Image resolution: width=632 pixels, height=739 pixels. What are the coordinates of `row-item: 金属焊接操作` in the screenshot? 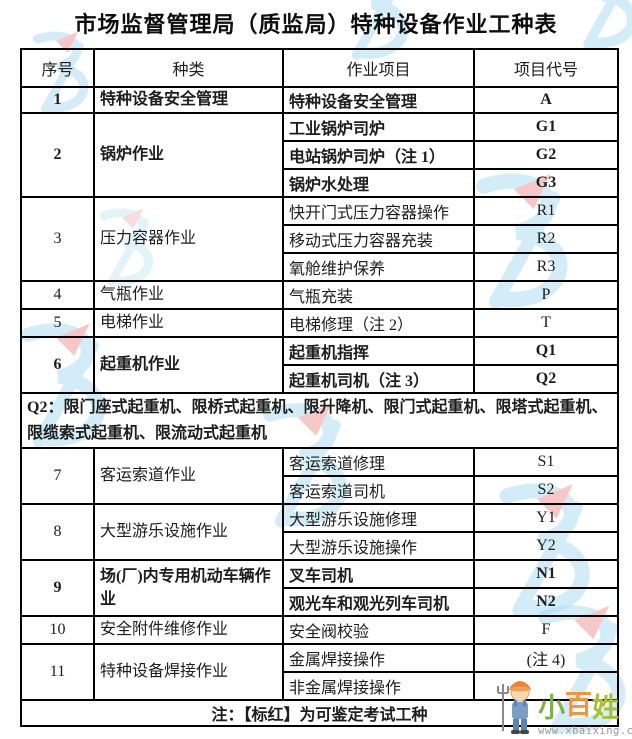 It's located at (378, 658).